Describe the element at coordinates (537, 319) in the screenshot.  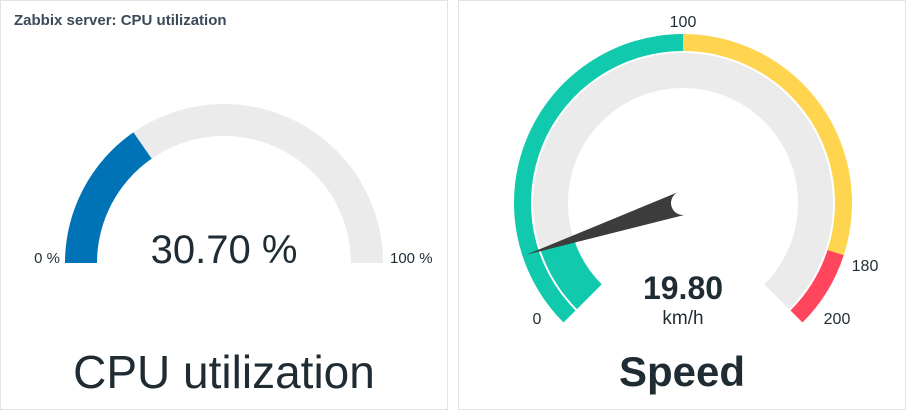
I see `scale-label-0: 0` at that location.